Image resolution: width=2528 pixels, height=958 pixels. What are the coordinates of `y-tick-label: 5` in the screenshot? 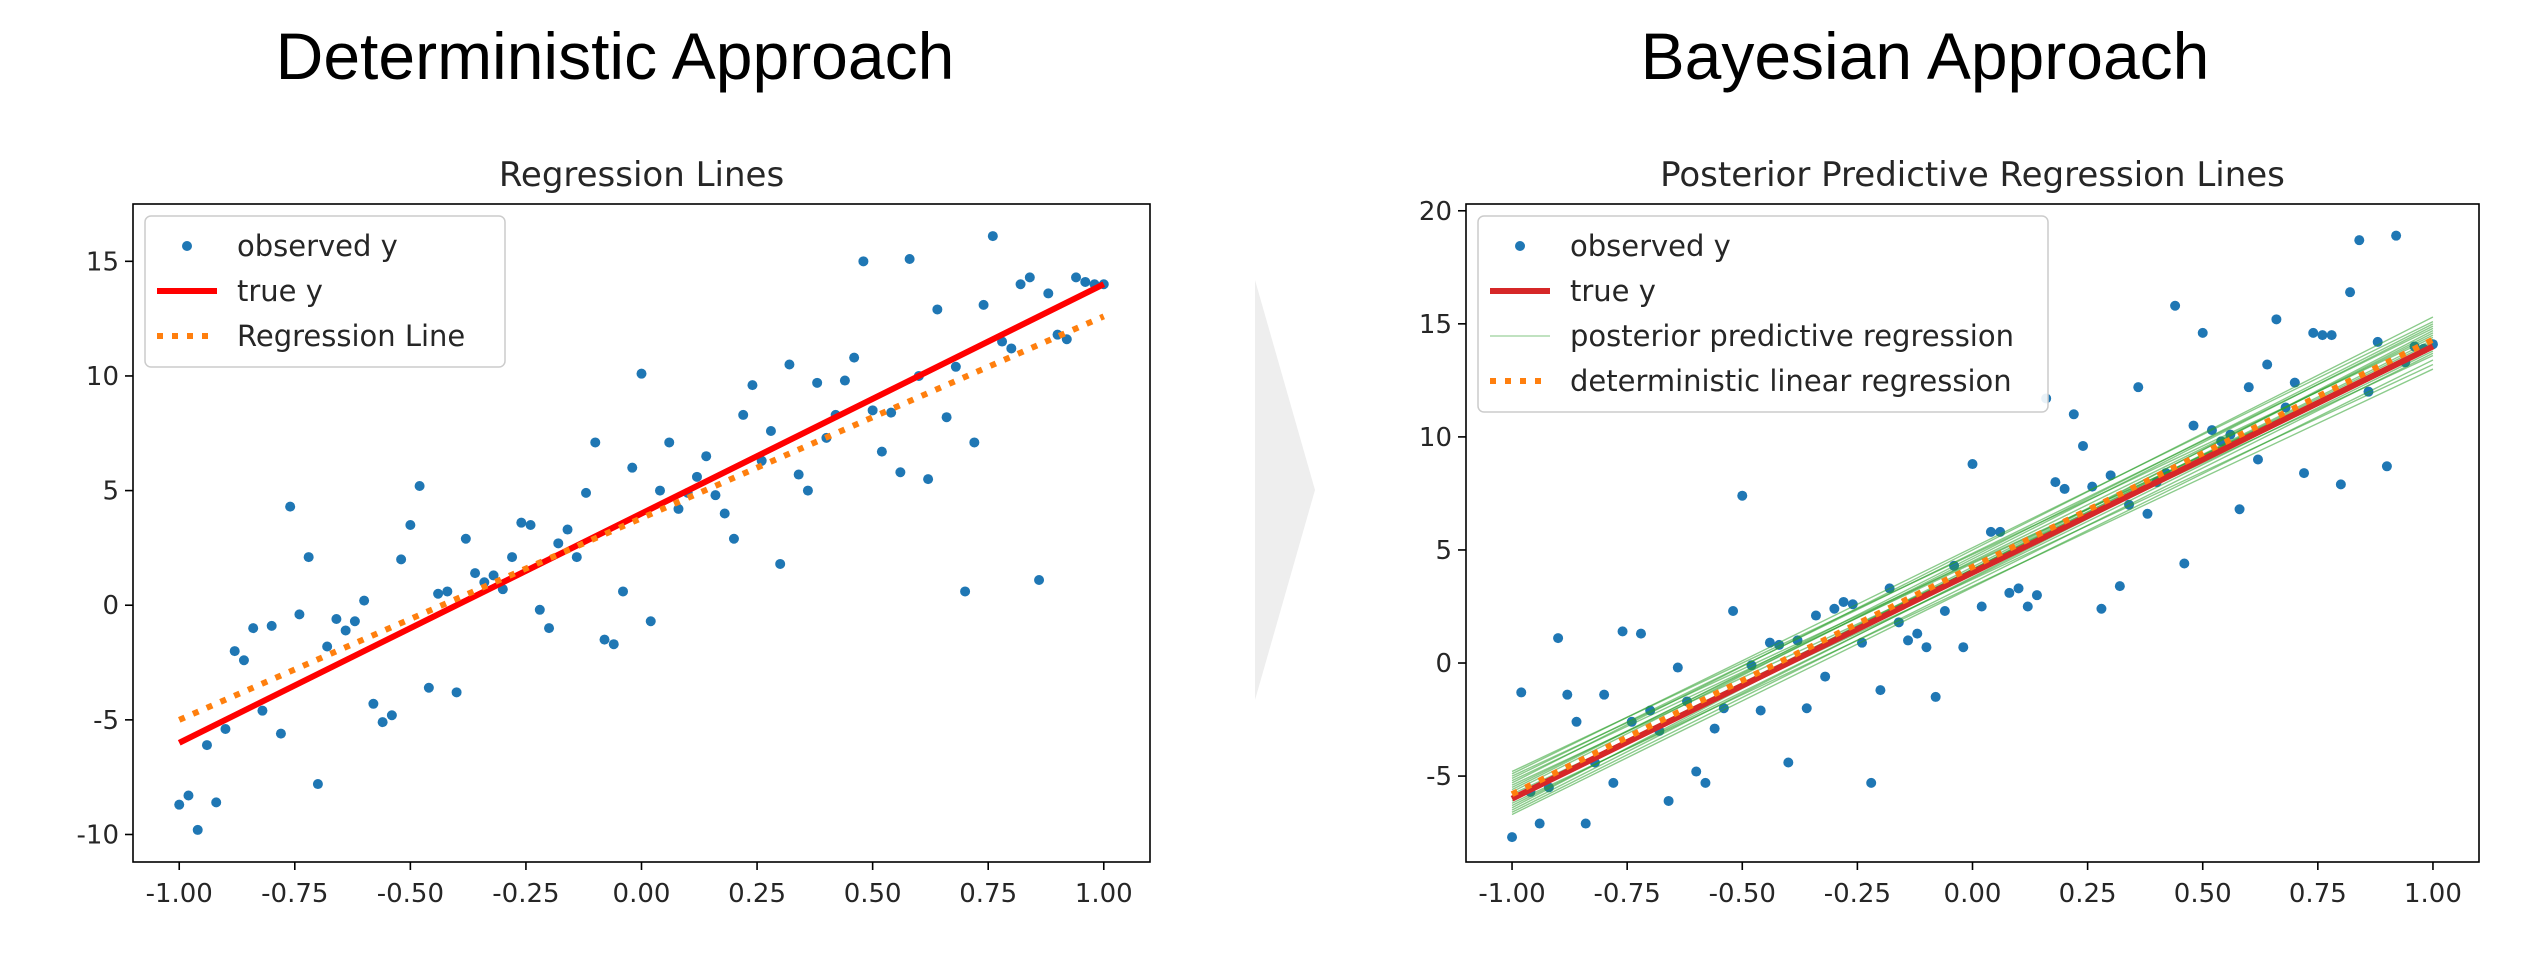 It's located at (110, 492).